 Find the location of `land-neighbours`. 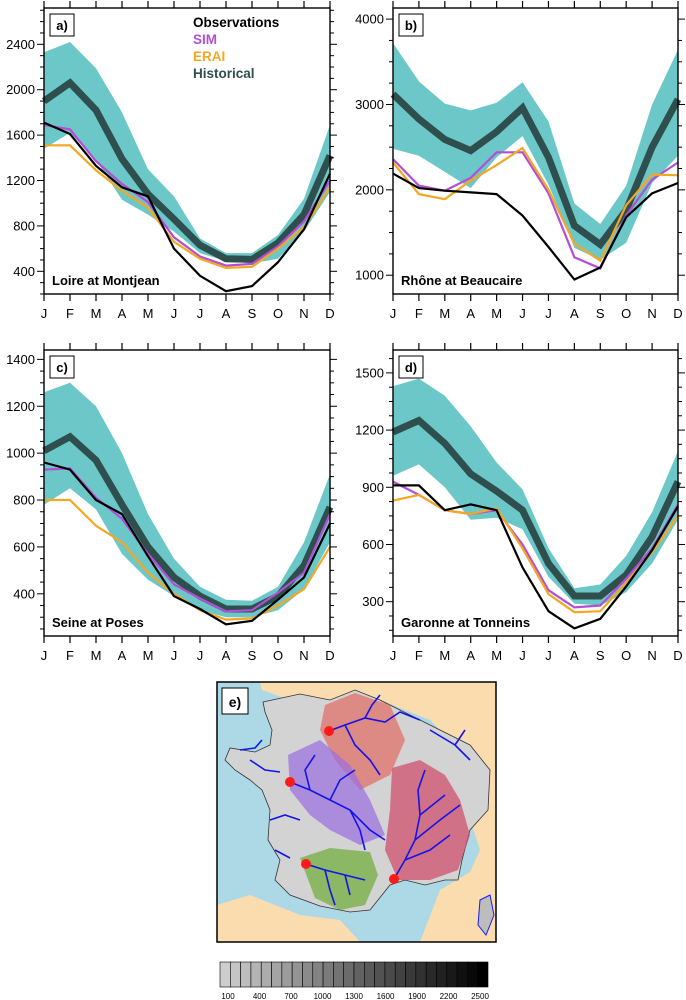

land-neighbours is located at coordinates (378, 812).